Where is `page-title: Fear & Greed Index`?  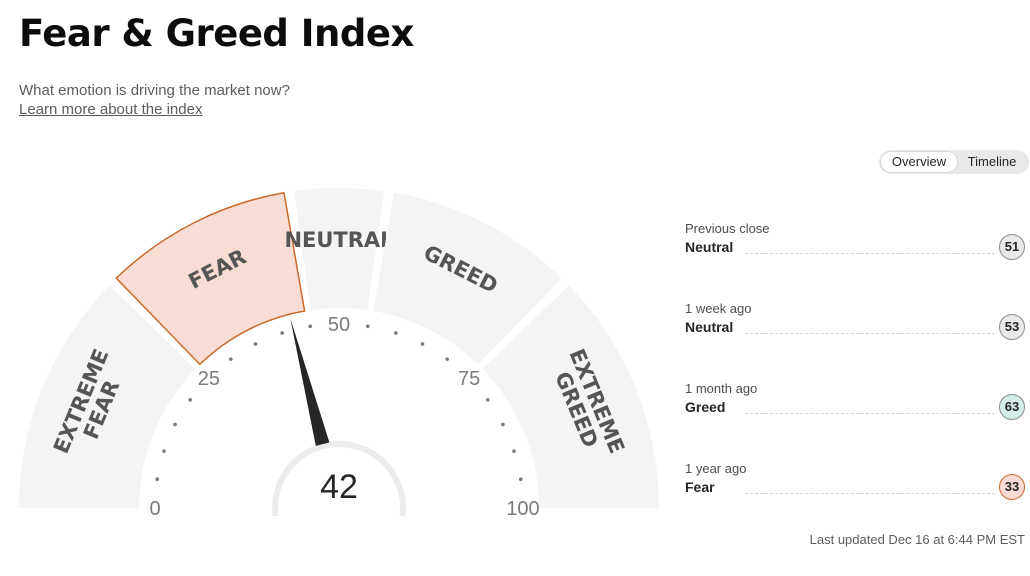 page-title: Fear & Greed Index is located at coordinates (216, 33).